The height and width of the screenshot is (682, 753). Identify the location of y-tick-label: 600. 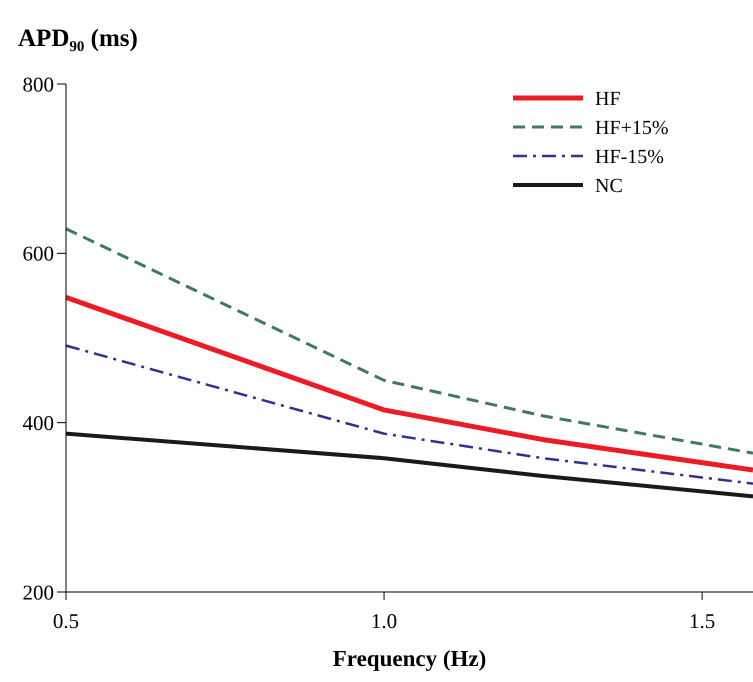
(38, 254).